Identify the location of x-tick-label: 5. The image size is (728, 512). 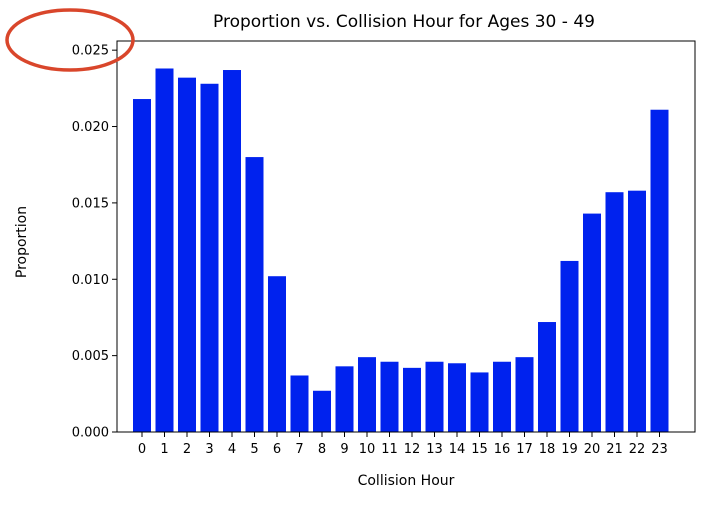
(254, 449).